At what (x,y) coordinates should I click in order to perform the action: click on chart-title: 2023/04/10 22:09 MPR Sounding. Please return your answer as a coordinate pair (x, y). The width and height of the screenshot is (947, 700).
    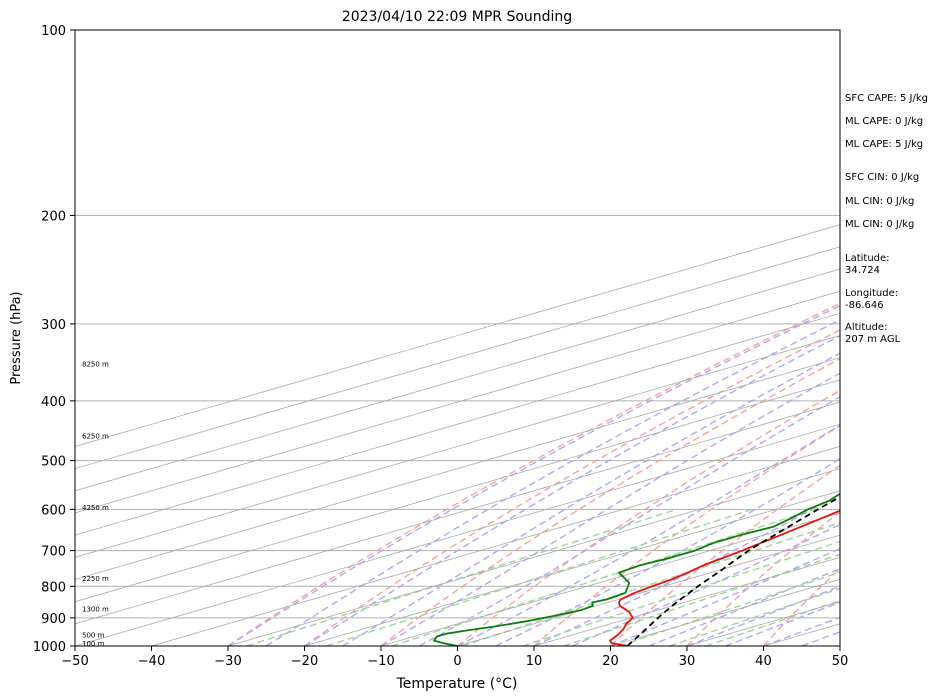
    Looking at the image, I should click on (457, 17).